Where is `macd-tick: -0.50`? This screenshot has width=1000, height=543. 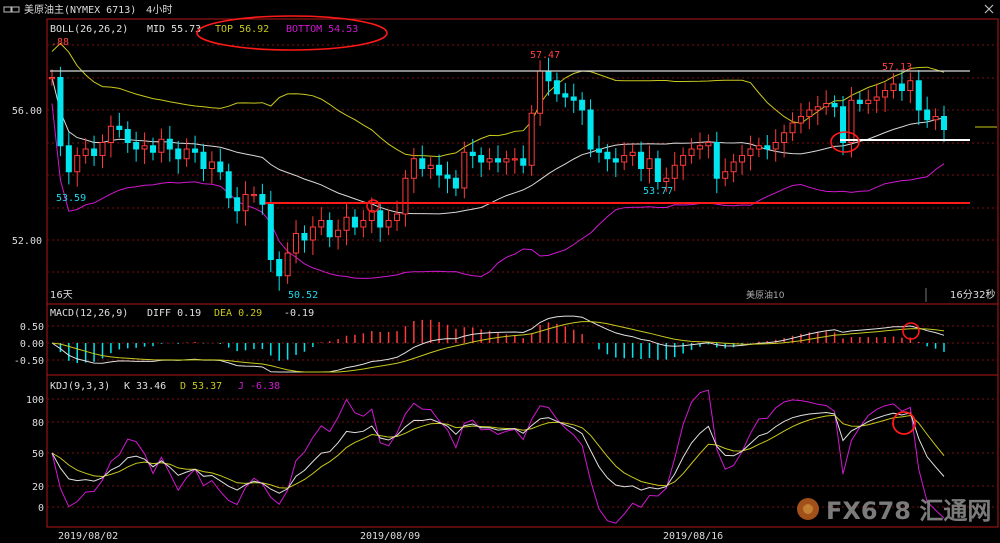
macd-tick: -0.50 is located at coordinates (29, 361).